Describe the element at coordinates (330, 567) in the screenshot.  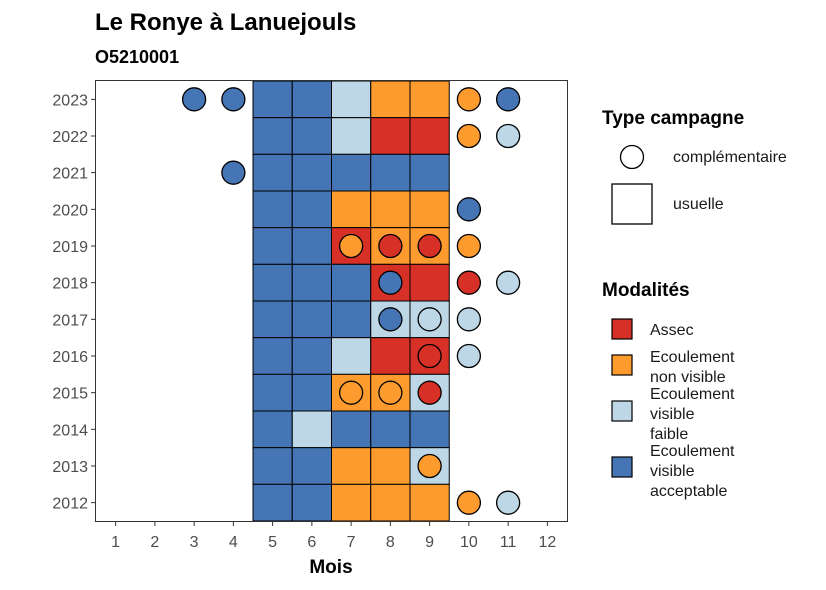
I see `x-axis-title: Mois` at that location.